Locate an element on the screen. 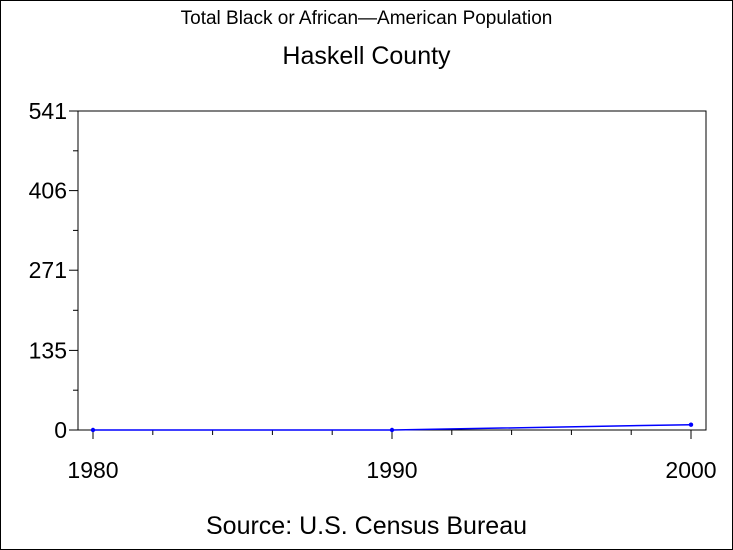 This screenshot has height=550, width=733. y-tick-label: 0 is located at coordinates (60, 430).